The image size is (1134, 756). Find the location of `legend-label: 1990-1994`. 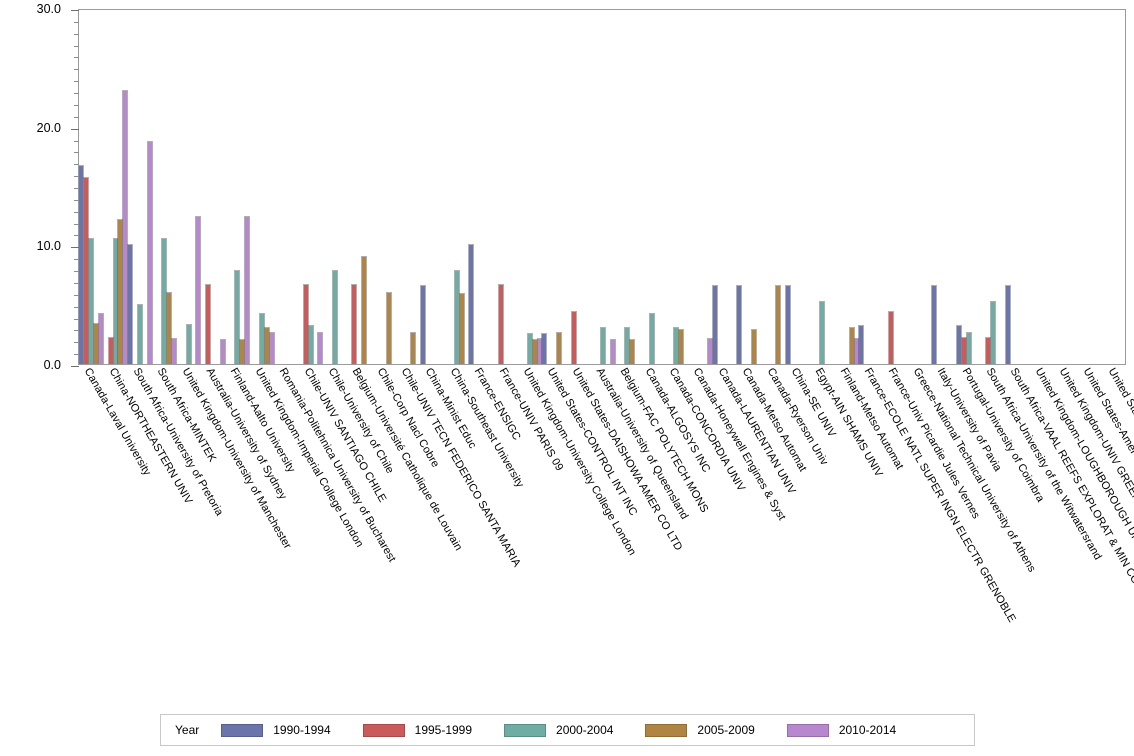

legend-label: 1990-1994 is located at coordinates (302, 730).